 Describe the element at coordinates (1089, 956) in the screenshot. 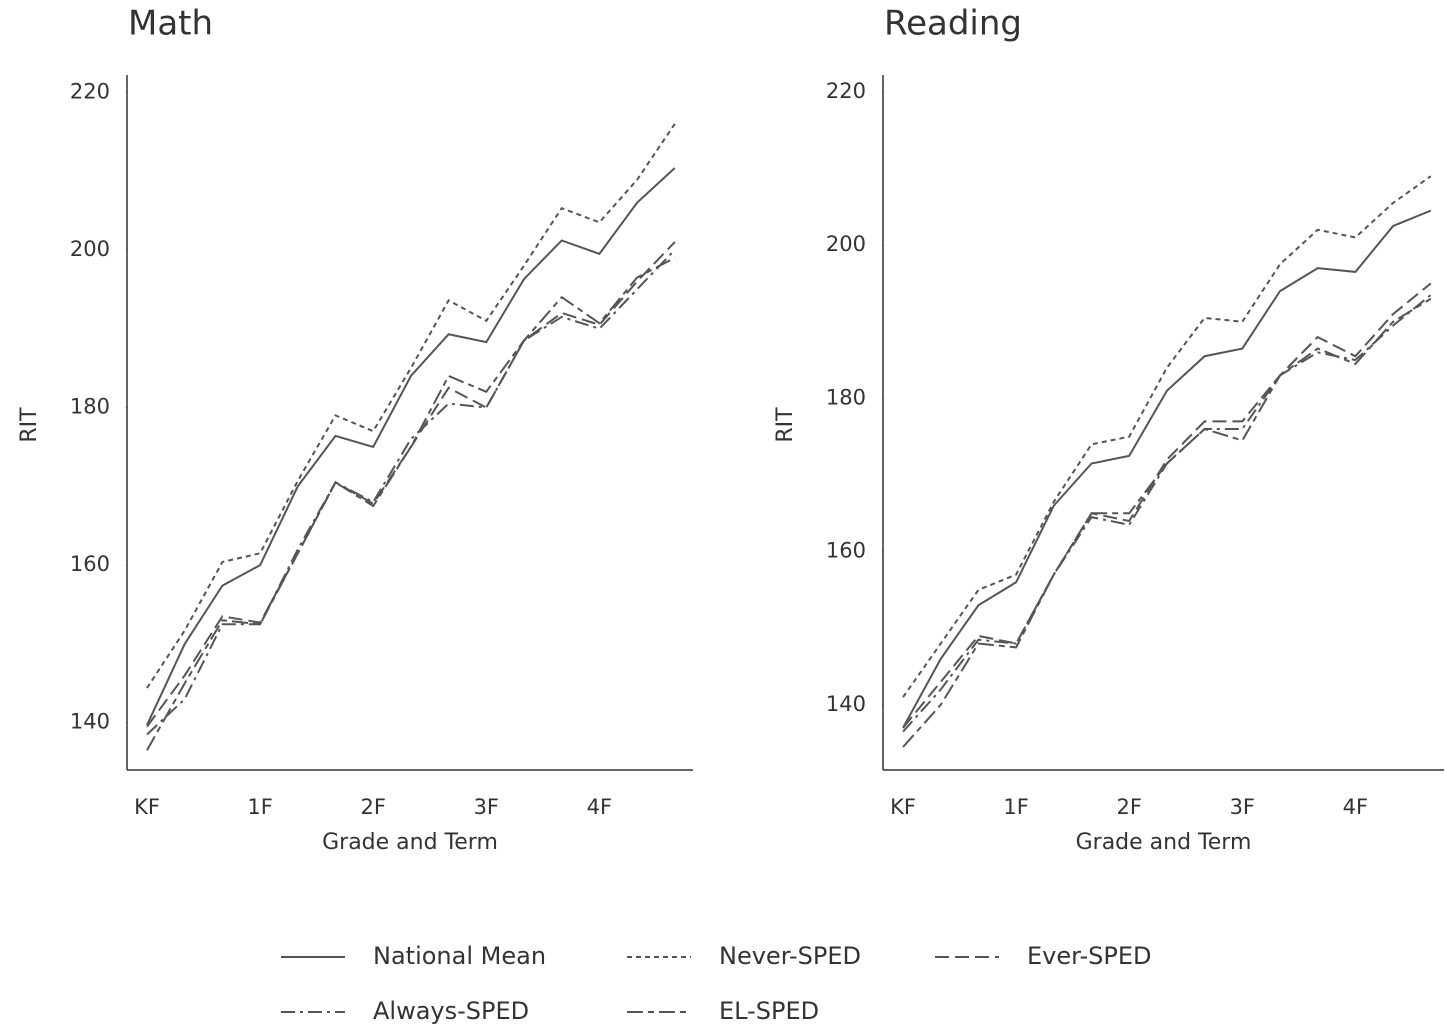

I see `legend-label: Ever-SPED` at that location.